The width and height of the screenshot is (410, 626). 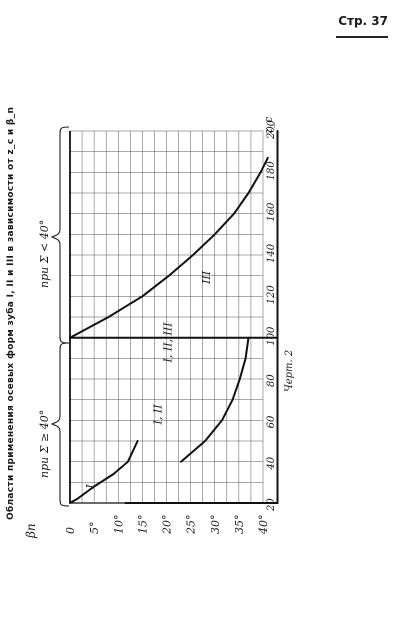 What do you see at coordinates (271, 171) in the screenshot?
I see `z-tick-label: 180` at bounding box center [271, 171].